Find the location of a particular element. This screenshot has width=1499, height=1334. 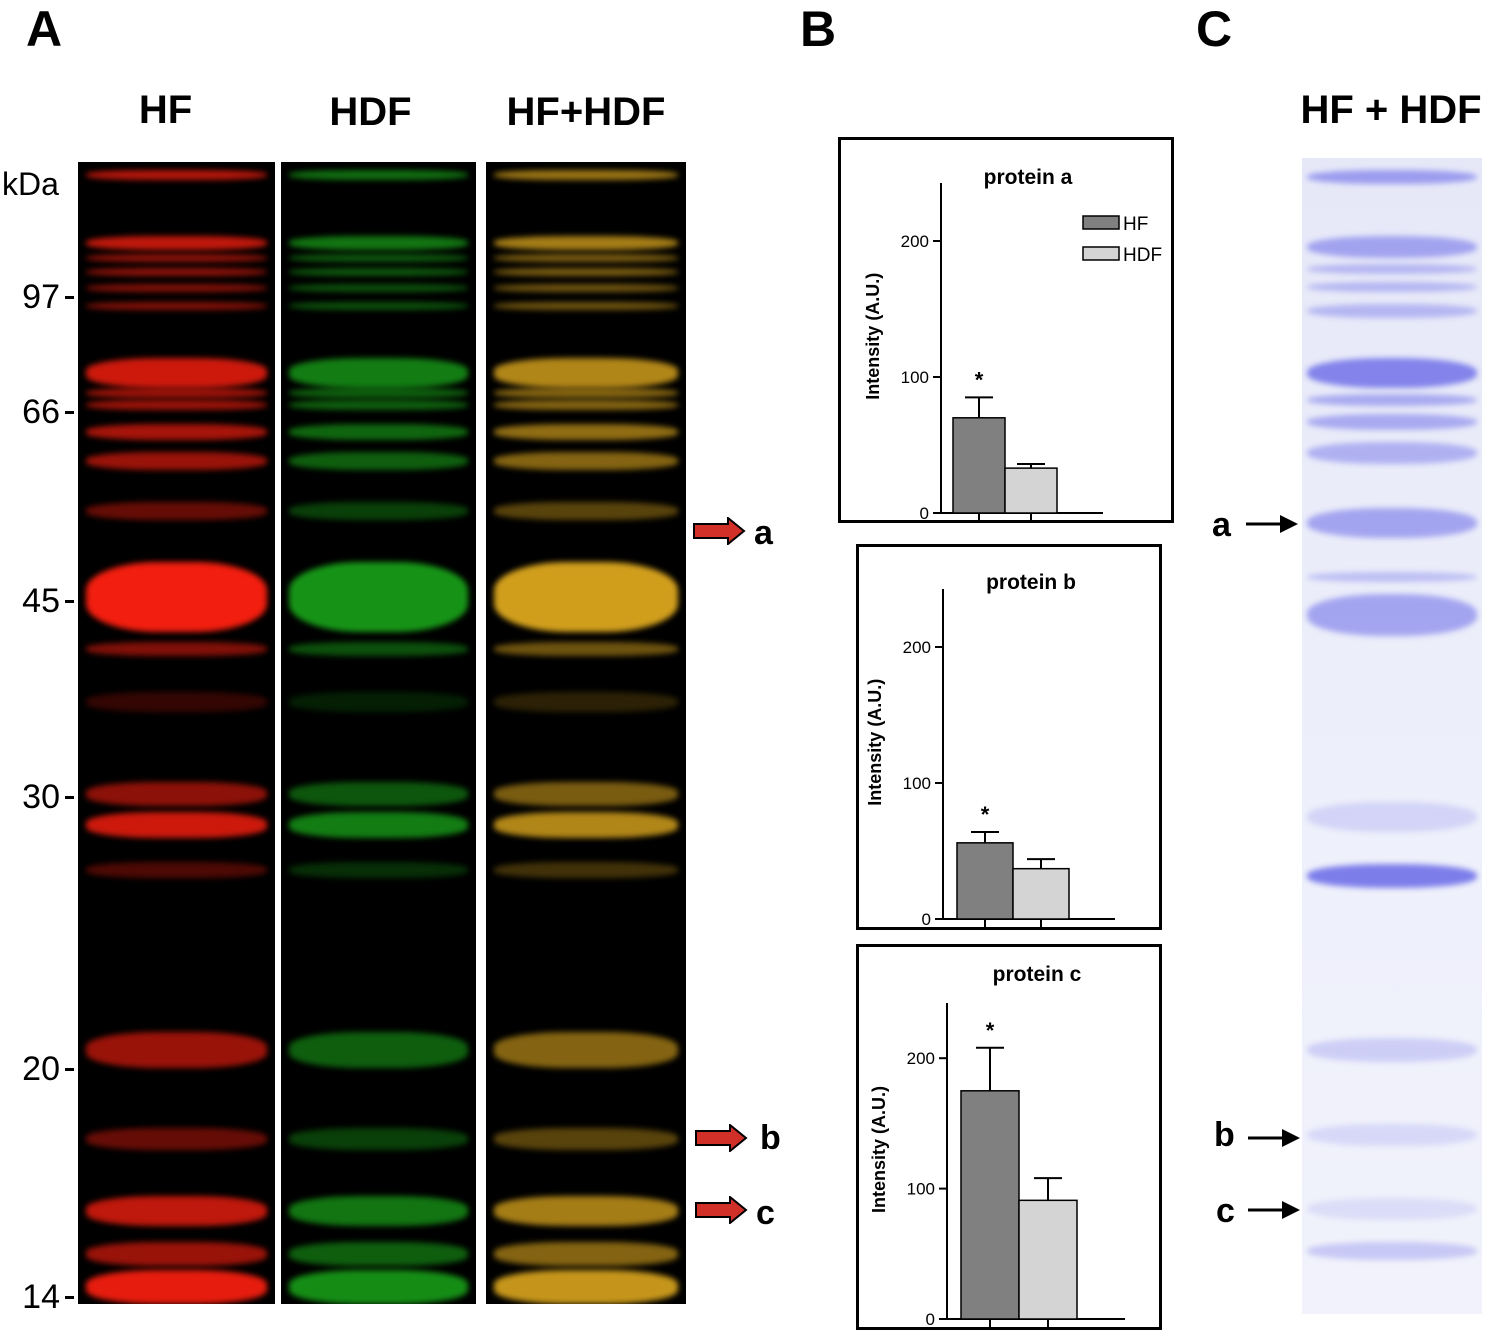

chart-title: protein a is located at coordinates (1028, 177).